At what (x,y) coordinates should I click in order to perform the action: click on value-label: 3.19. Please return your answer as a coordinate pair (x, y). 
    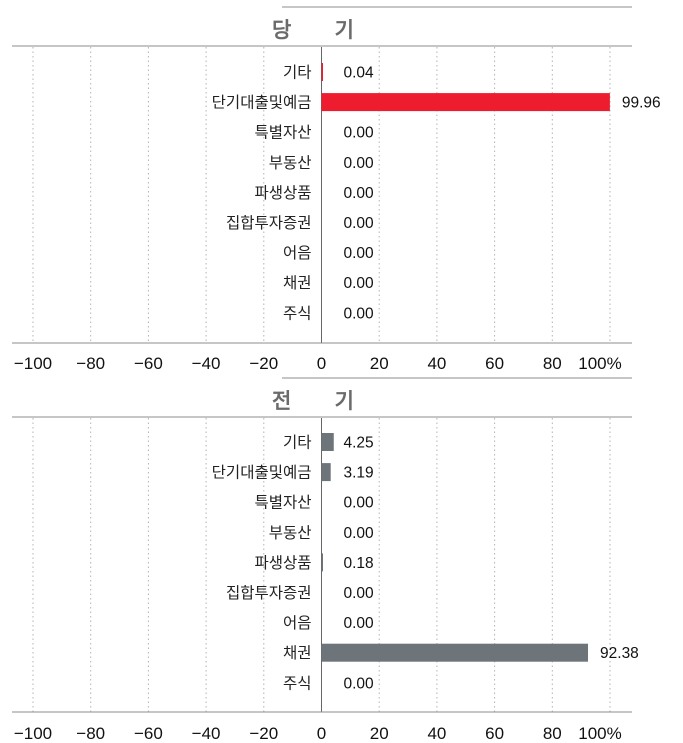
    Looking at the image, I should click on (359, 473).